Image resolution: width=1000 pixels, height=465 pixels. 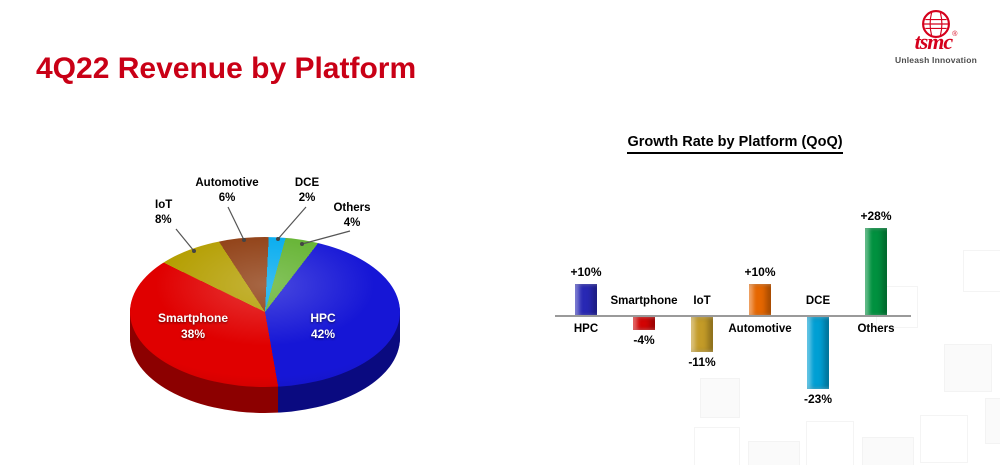 What do you see at coordinates (352, 208) in the screenshot?
I see `pie-callout-name: Others` at bounding box center [352, 208].